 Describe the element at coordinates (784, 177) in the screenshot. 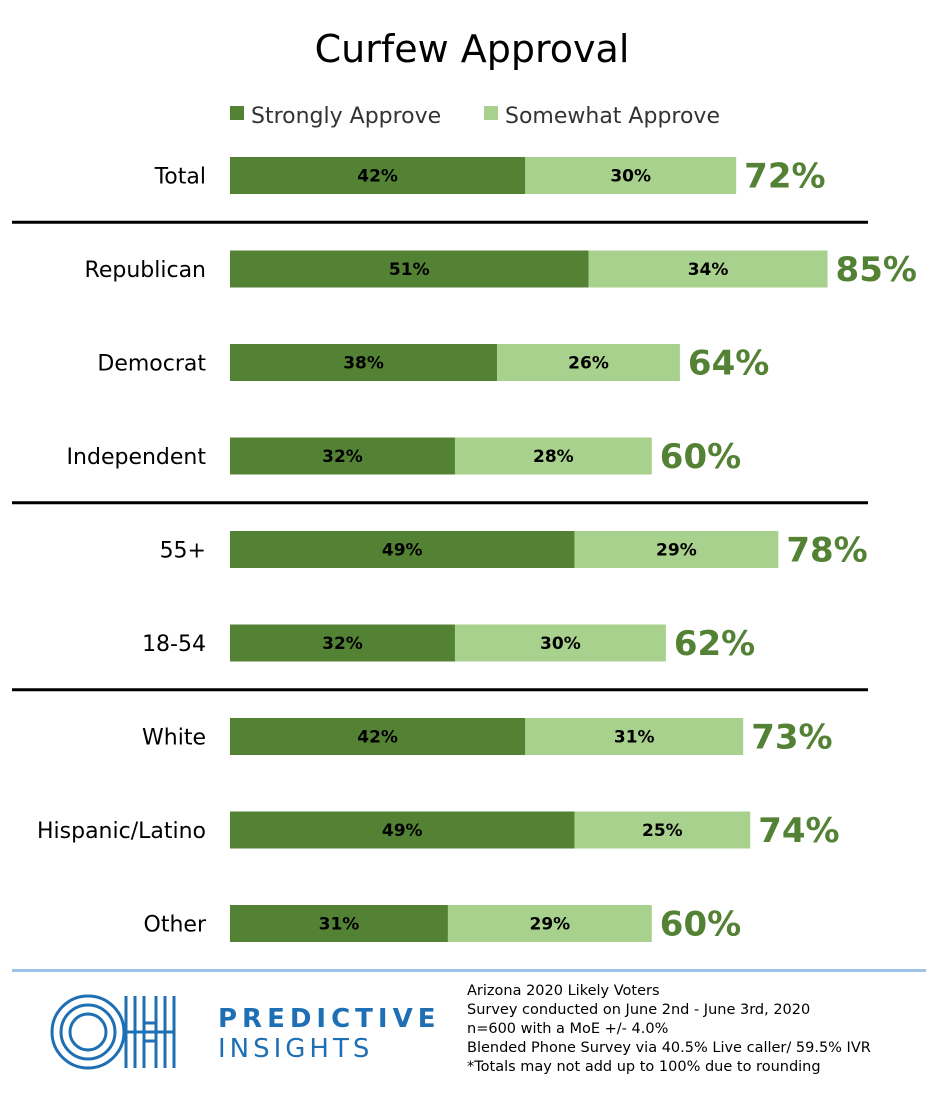

I see `total-label-total: 72%` at that location.